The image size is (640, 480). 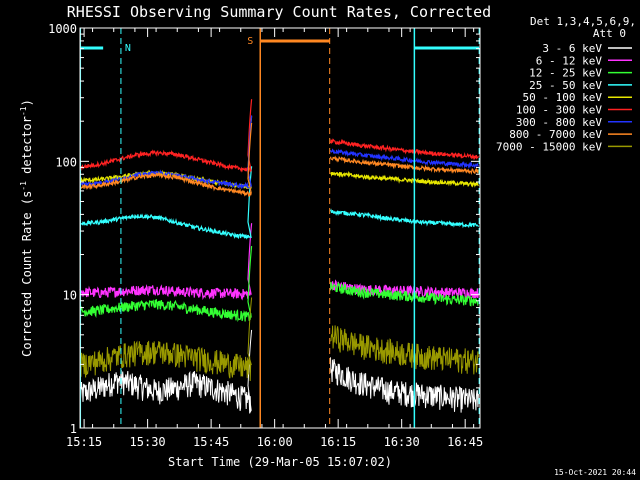 I want to click on legend-label: 100 - 300 keV, so click(x=559, y=110).